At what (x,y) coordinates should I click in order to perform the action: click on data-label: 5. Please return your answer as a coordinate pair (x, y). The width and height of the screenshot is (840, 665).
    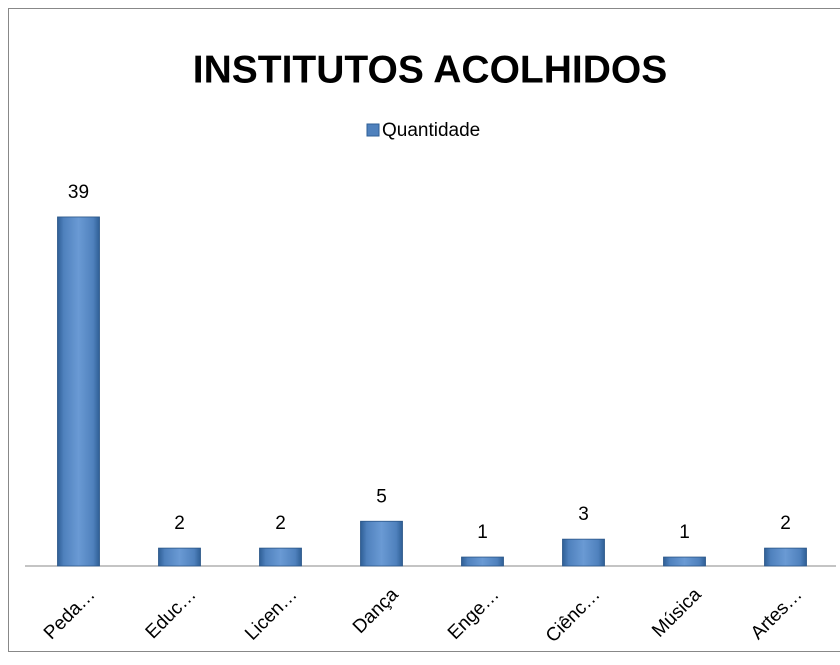
    Looking at the image, I should click on (381, 496).